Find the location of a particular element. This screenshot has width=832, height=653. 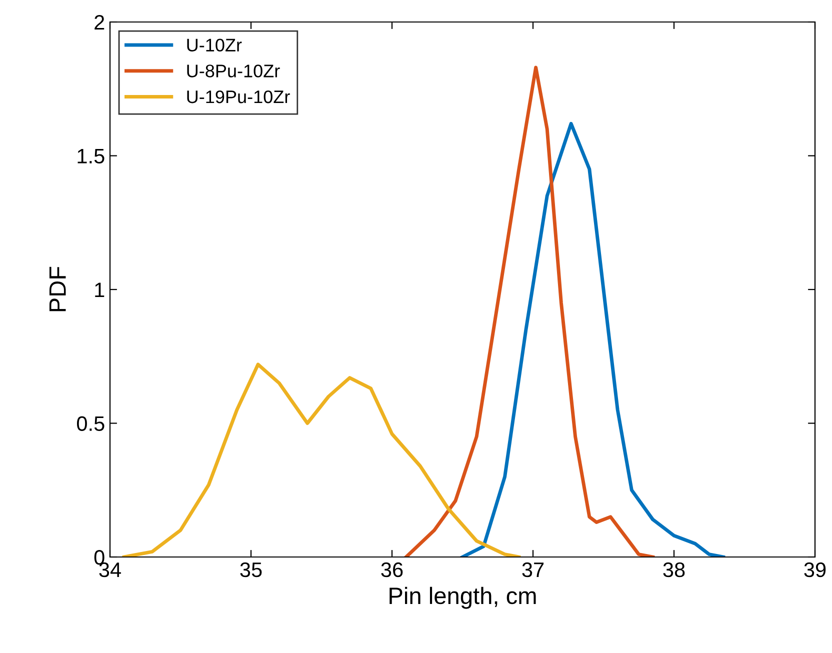

x-tick-label: 37 is located at coordinates (533, 570).